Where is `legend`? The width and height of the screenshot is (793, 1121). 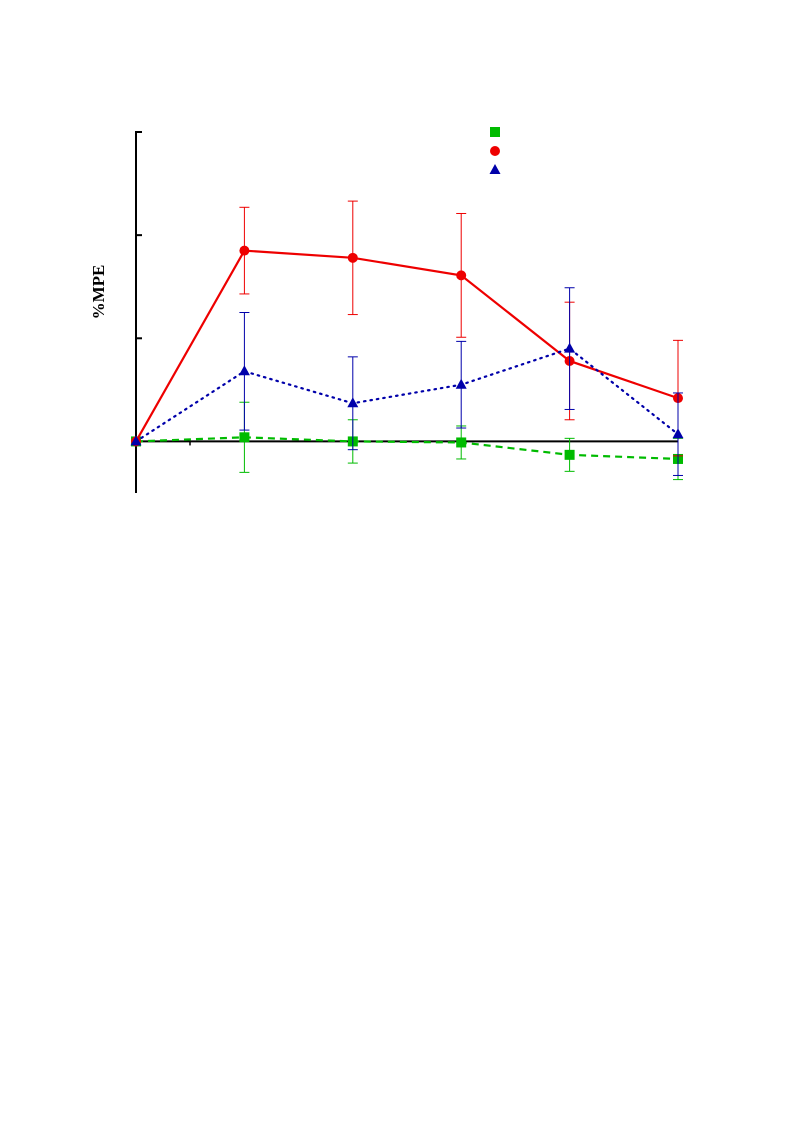 legend is located at coordinates (495, 150).